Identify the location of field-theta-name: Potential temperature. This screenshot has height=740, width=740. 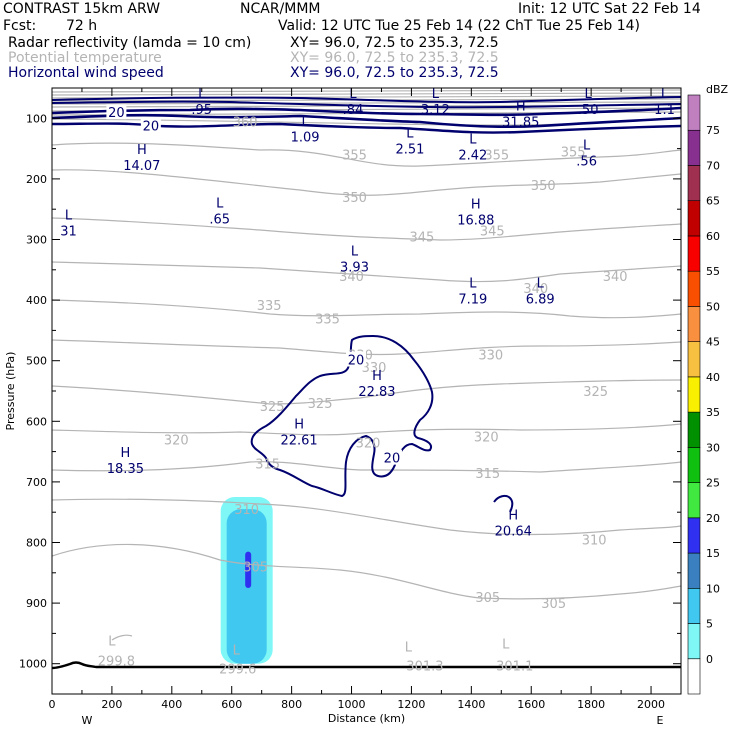
(85, 58).